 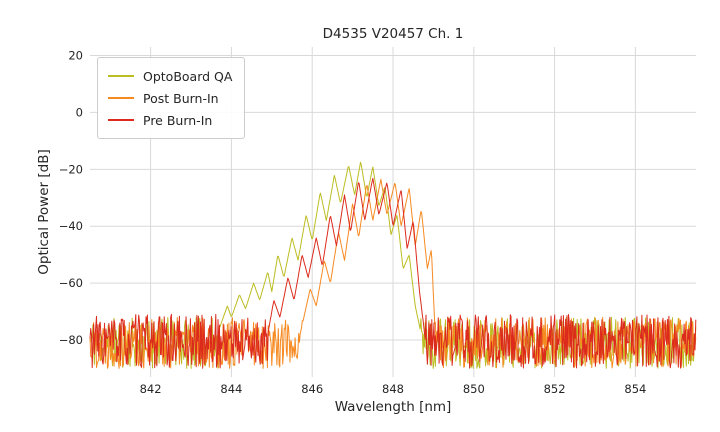 What do you see at coordinates (555, 389) in the screenshot?
I see `x-tick-label: 852` at bounding box center [555, 389].